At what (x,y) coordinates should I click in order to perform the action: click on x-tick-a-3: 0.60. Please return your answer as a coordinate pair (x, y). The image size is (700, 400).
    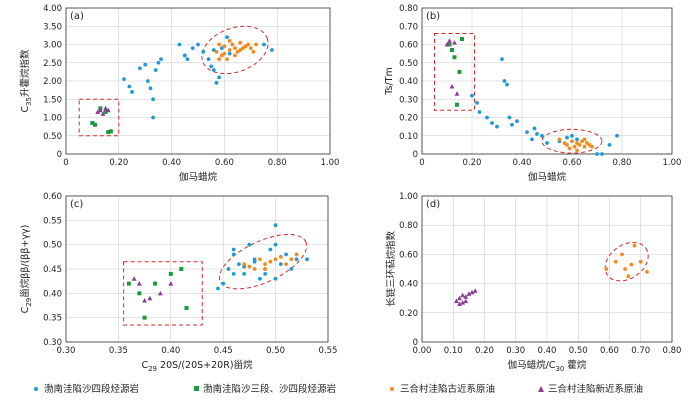
    Looking at the image, I should click on (224, 163).